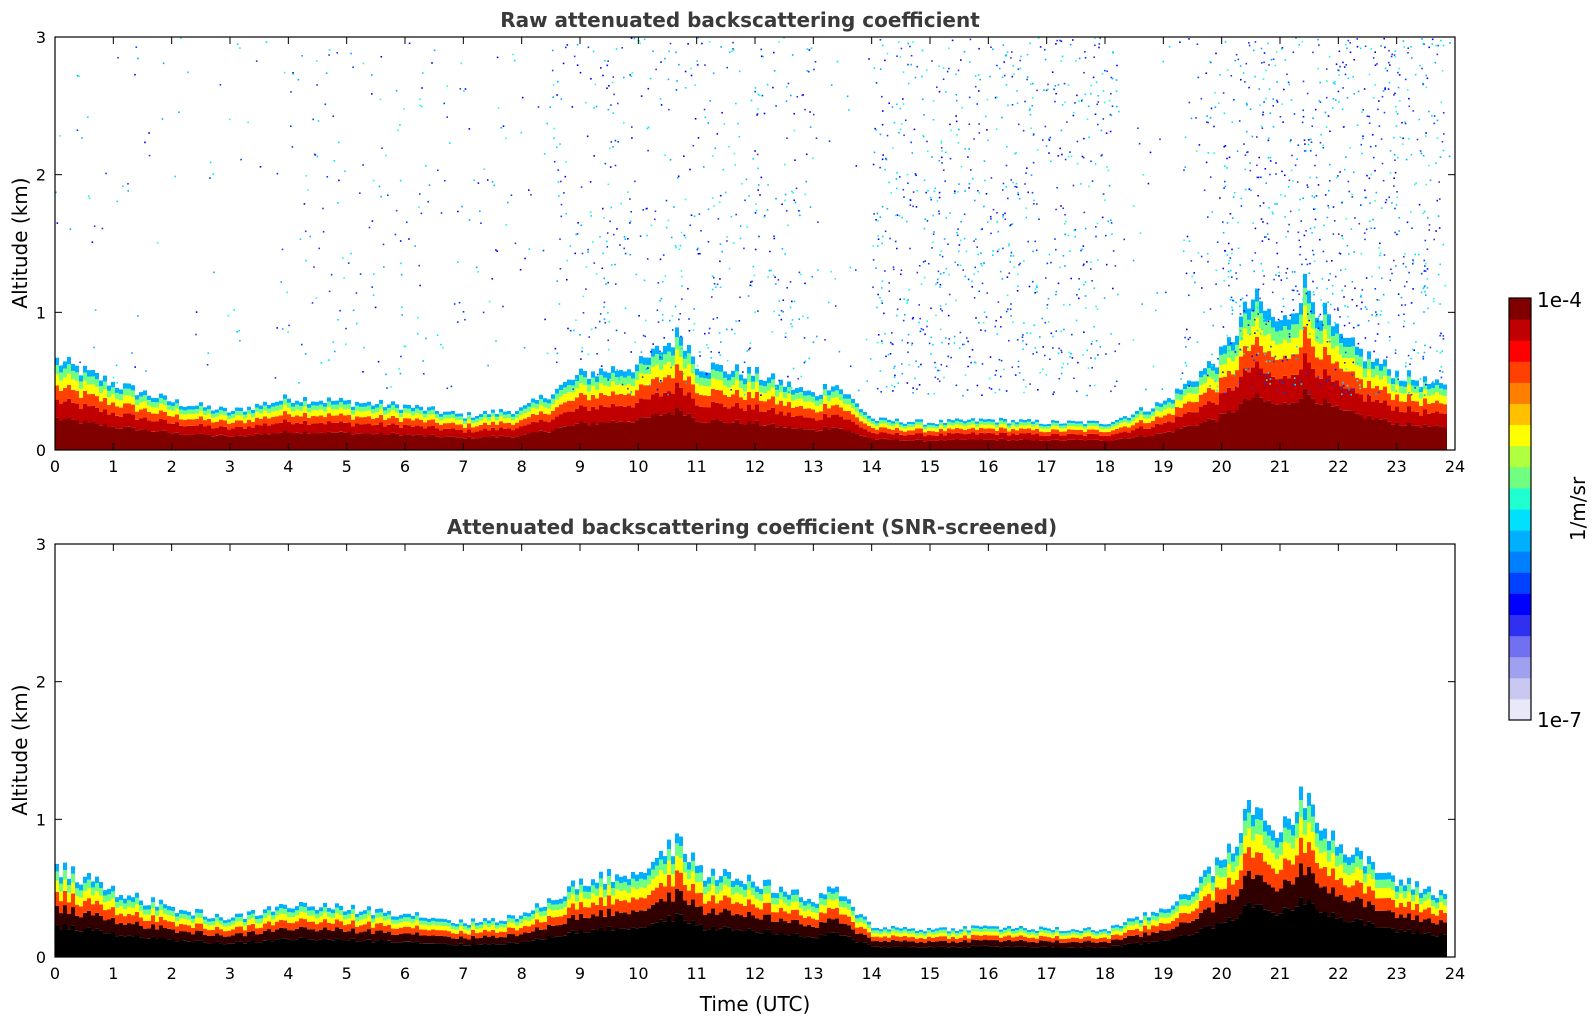  What do you see at coordinates (347, 466) in the screenshot?
I see `x-tick-label: 5` at bounding box center [347, 466].